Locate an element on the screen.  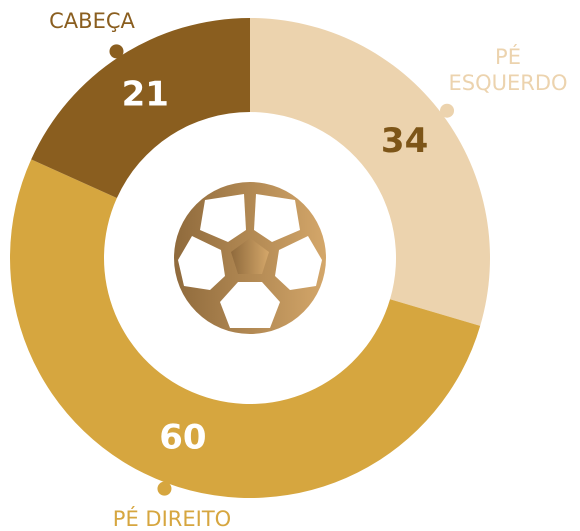
category-label: CABEÇA is located at coordinates (92, 21).